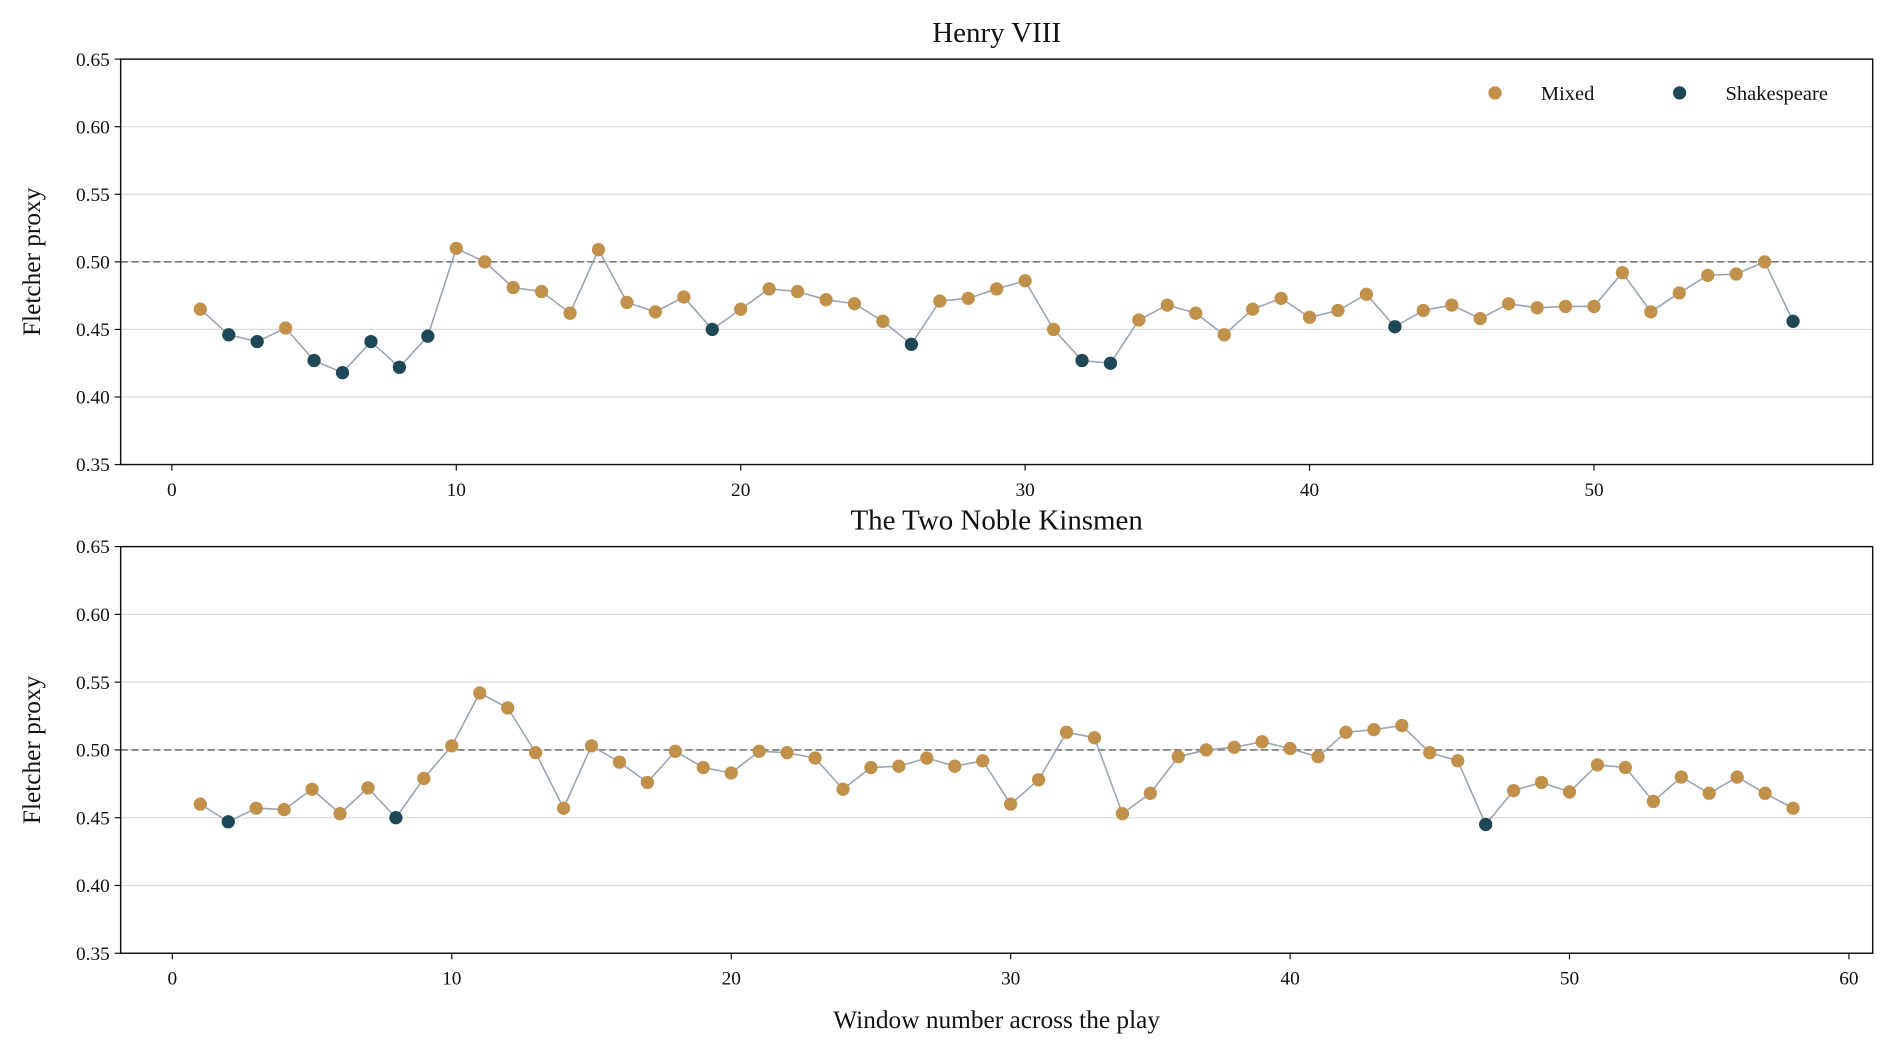  Describe the element at coordinates (1568, 94) in the screenshot. I see `legend-label: Mixed` at that location.